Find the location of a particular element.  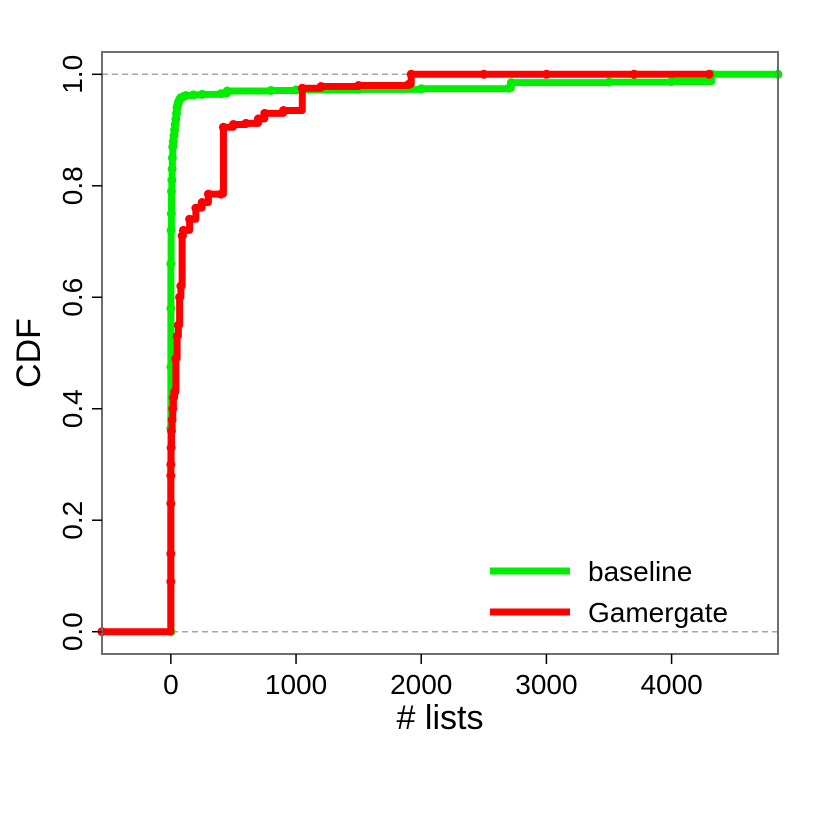

x-axis-title: # lists is located at coordinates (440, 718).